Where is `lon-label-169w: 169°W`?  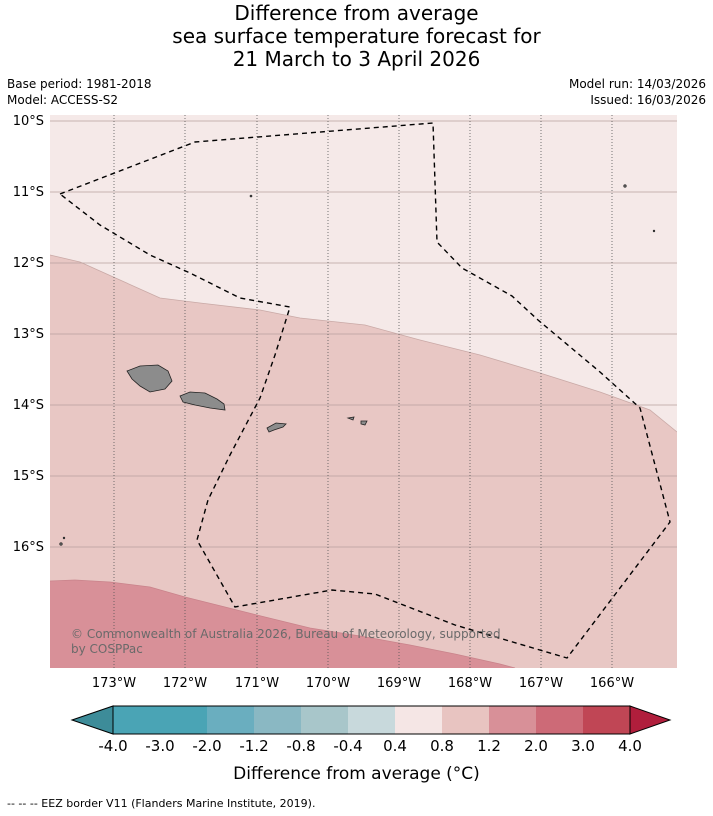 lon-label-169w: 169°W is located at coordinates (399, 683).